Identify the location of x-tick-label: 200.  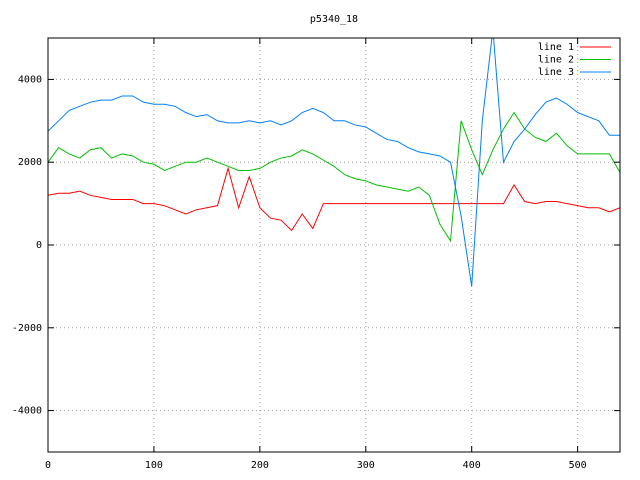
(260, 465).